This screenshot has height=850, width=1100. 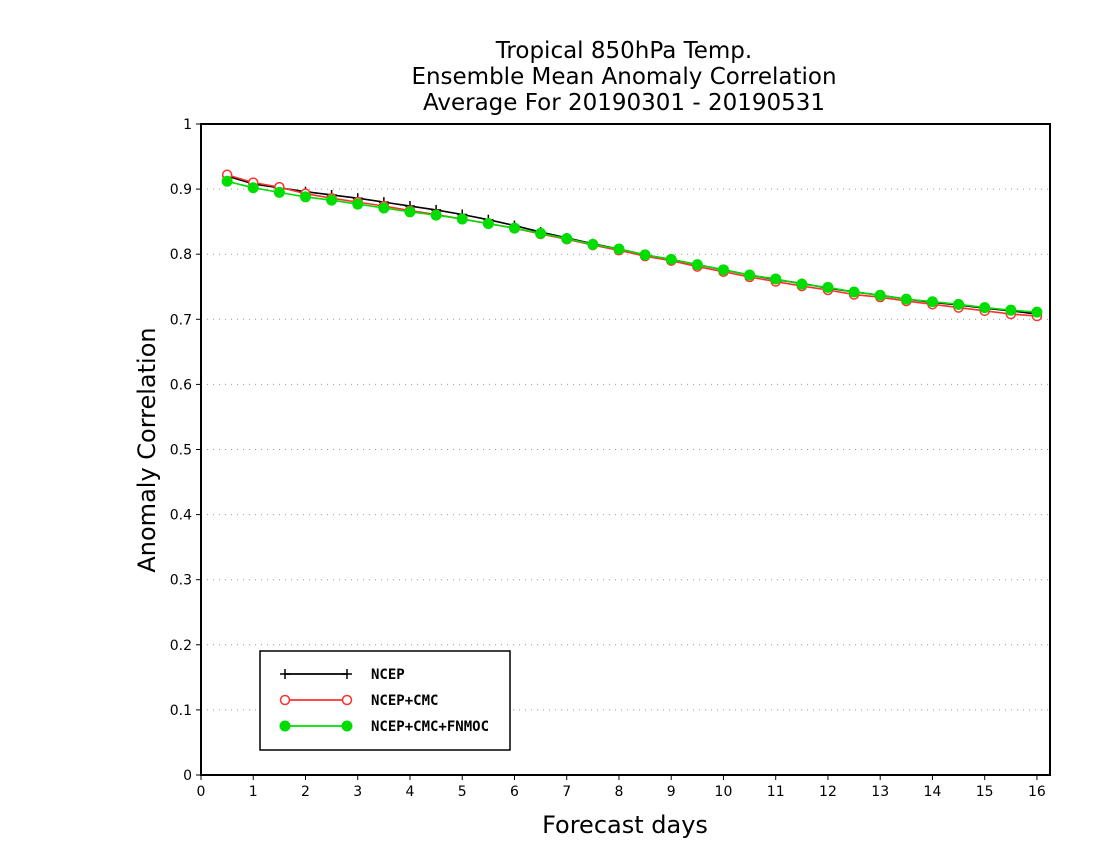 I want to click on x-tick-label: 13, so click(x=880, y=792).